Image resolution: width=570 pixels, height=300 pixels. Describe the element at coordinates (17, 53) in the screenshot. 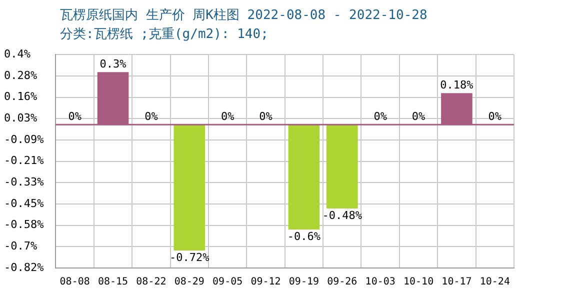

I see `y-tick-label: 0.4%` at that location.